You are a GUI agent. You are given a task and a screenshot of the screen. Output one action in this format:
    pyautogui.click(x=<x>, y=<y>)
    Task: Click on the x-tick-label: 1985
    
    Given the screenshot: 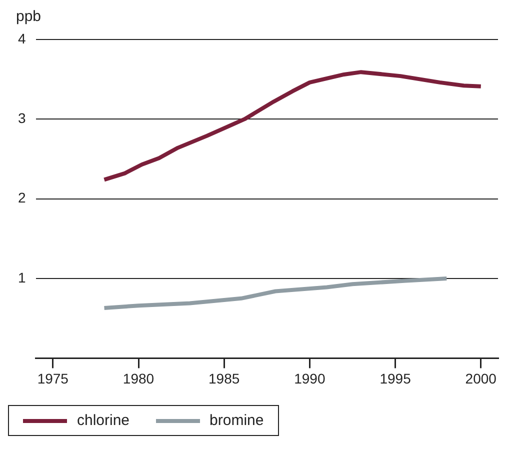 What is the action you would take?
    pyautogui.click(x=224, y=378)
    